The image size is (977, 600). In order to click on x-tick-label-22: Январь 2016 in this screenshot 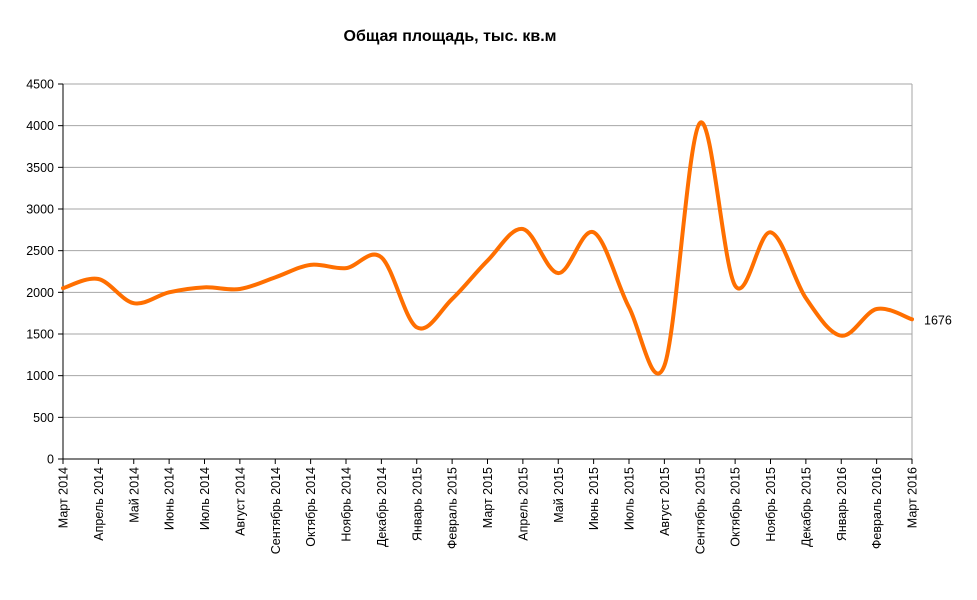, I will do `click(842, 504)`.